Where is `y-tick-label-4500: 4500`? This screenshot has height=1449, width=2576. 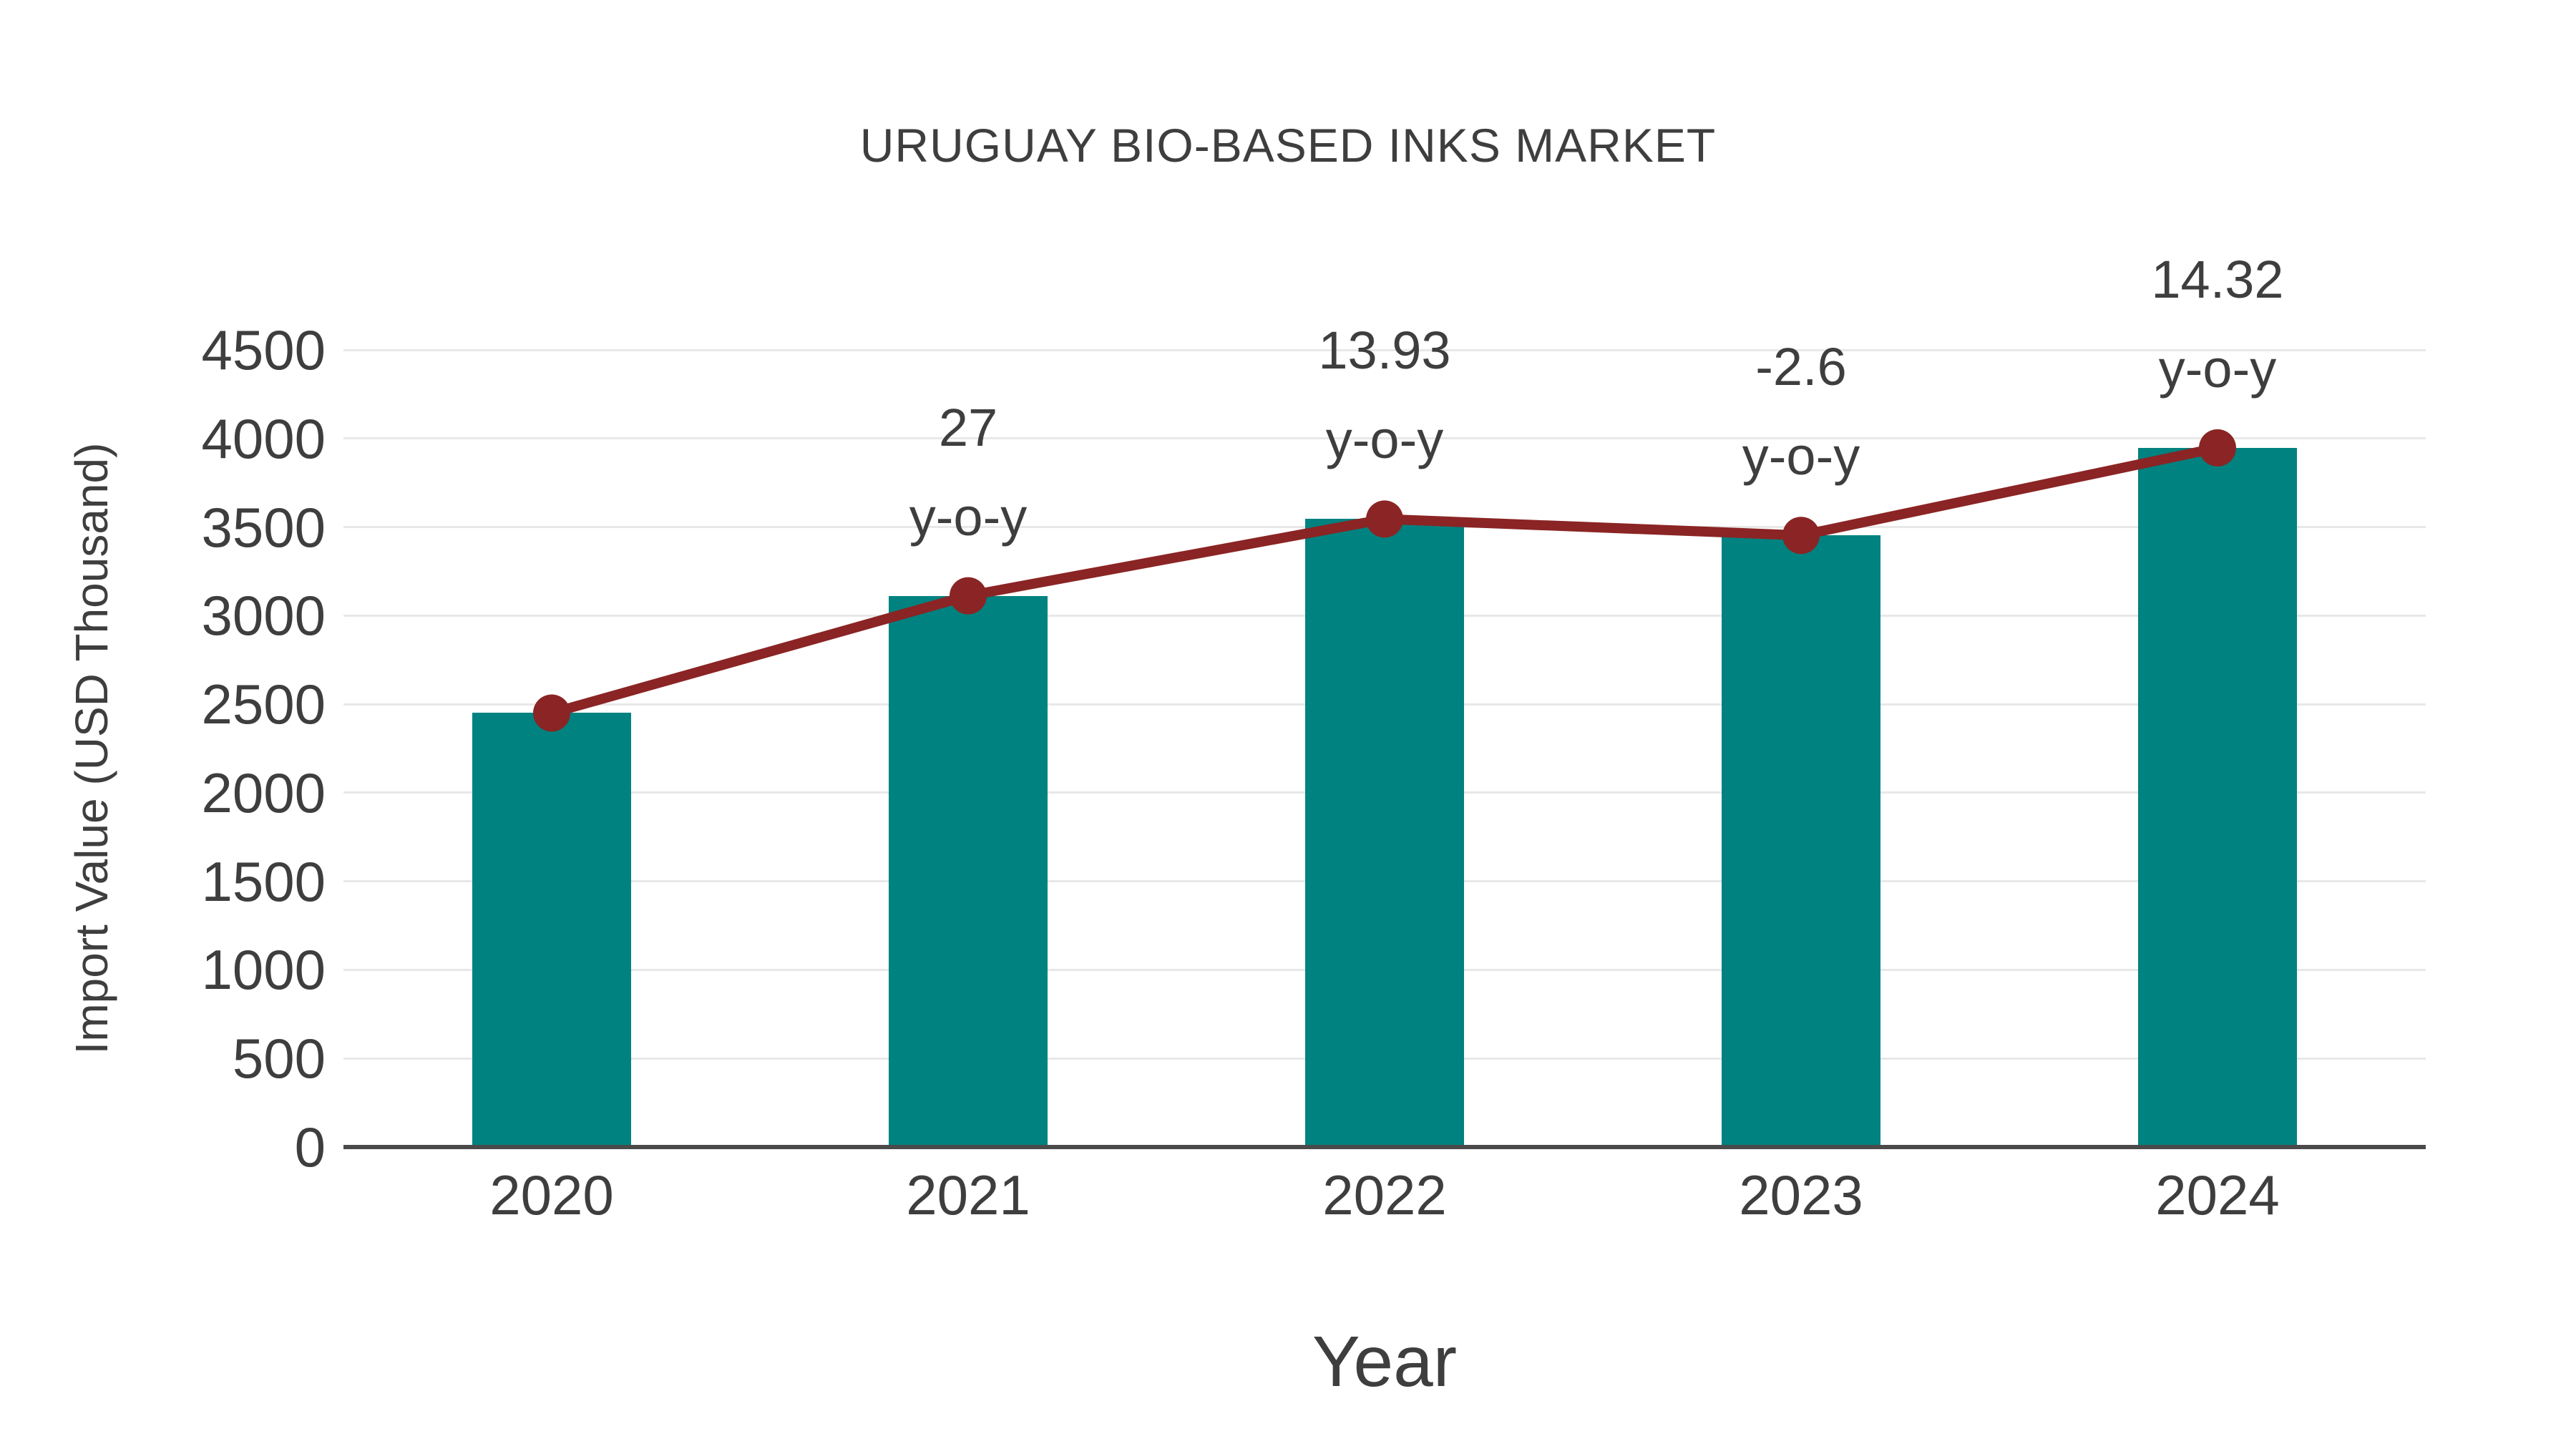 y-tick-label-4500: 4500 is located at coordinates (263, 349).